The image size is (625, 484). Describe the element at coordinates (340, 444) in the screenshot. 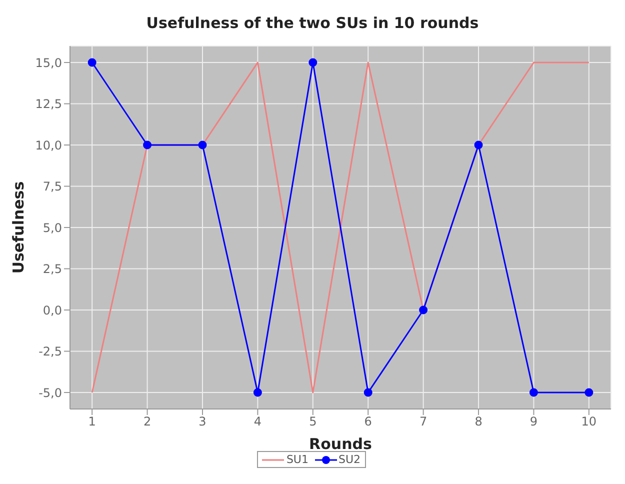

I see `x-axis-title: Rounds` at that location.